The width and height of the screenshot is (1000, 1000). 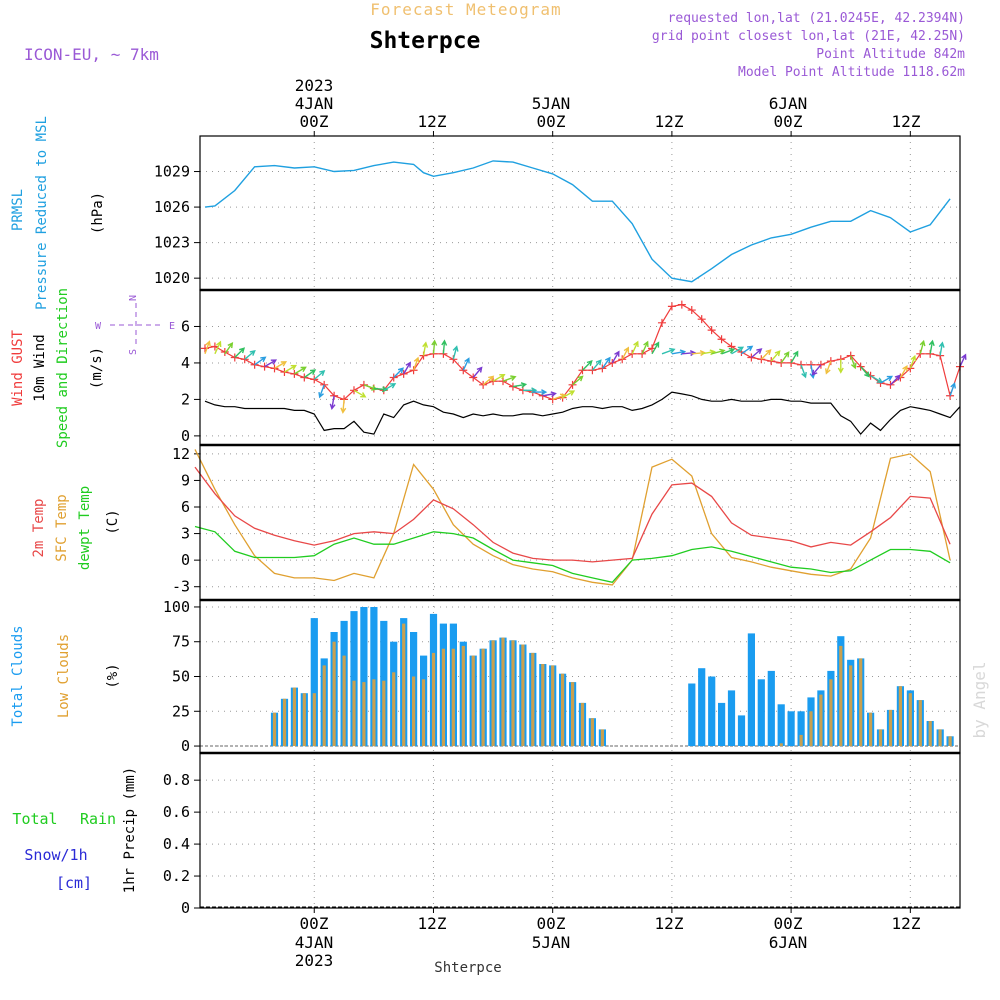 I want to click on wind-tick-label: 4, so click(x=185, y=363).